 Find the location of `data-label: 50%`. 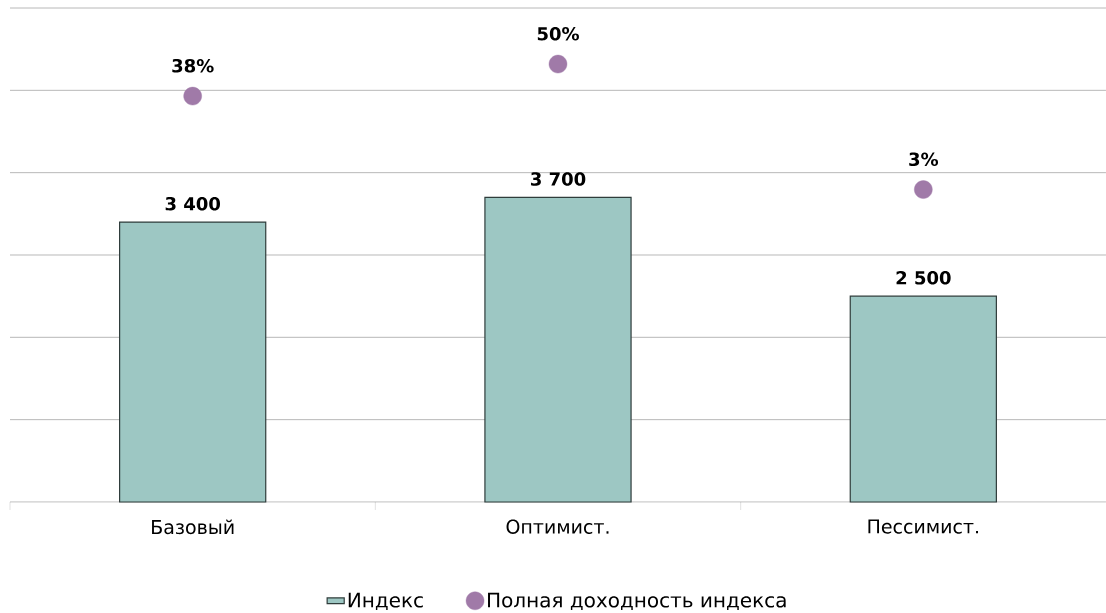

data-label: 50% is located at coordinates (558, 33).